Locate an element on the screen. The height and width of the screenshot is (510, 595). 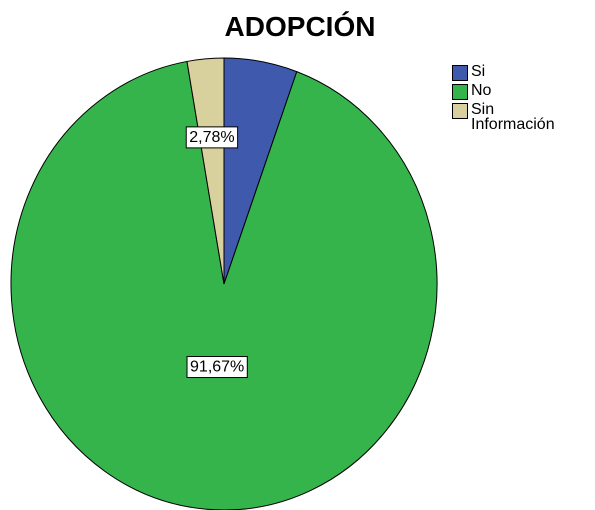
legend-label: Sin Información is located at coordinates (513, 117).